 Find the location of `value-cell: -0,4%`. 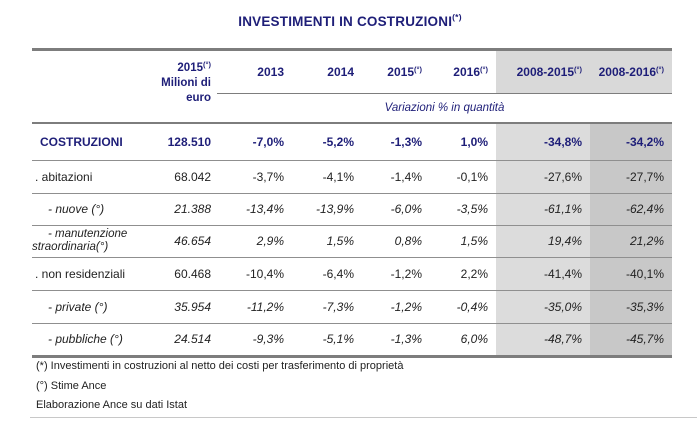

value-cell: -0,4% is located at coordinates (463, 307).